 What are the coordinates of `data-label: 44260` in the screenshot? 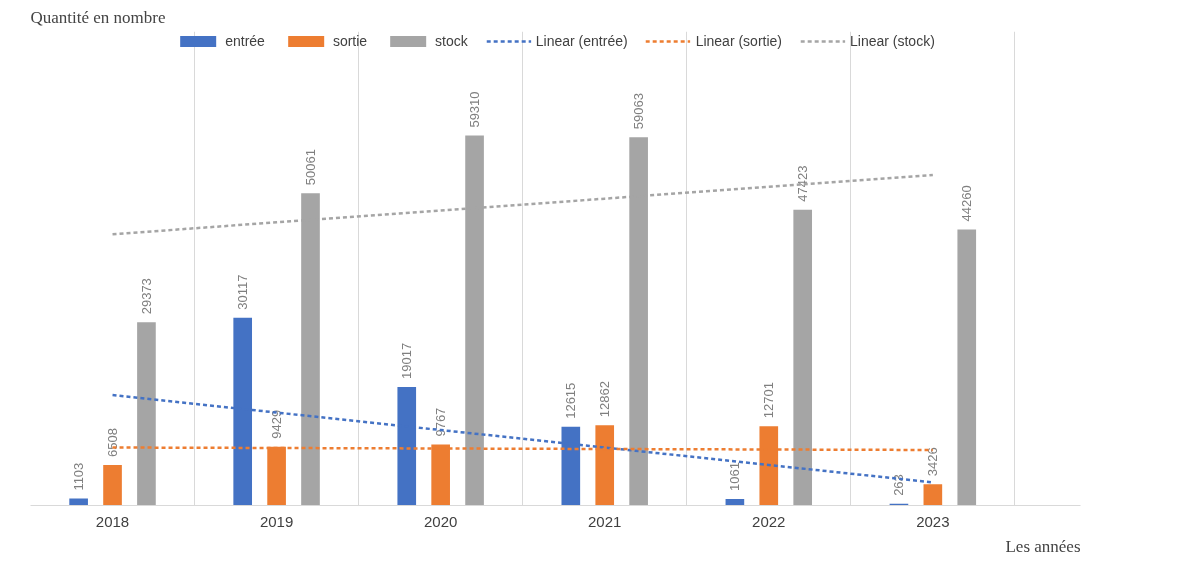 It's located at (967, 203).